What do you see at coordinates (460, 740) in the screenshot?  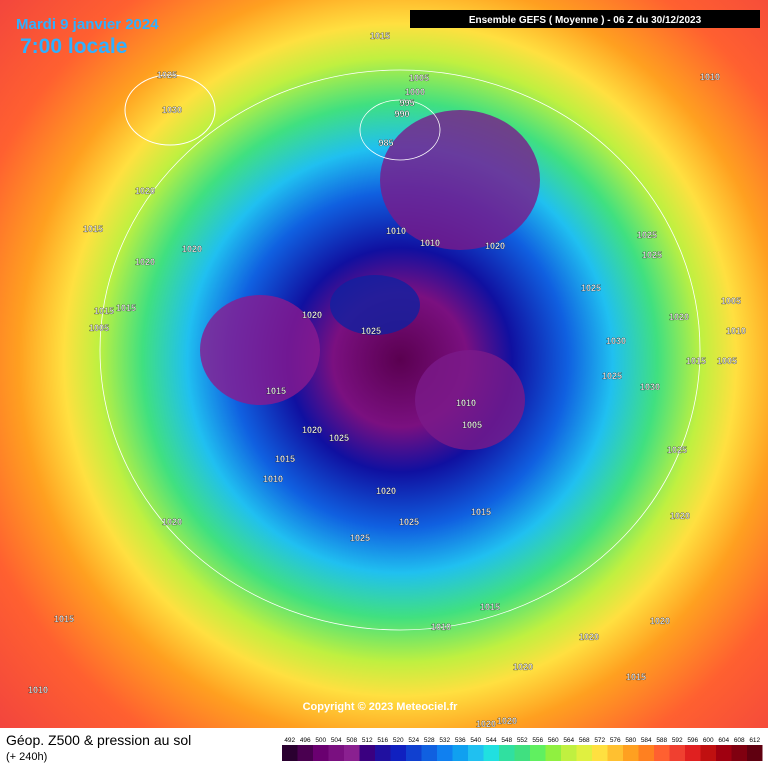 I see `scale-label: 536` at bounding box center [460, 740].